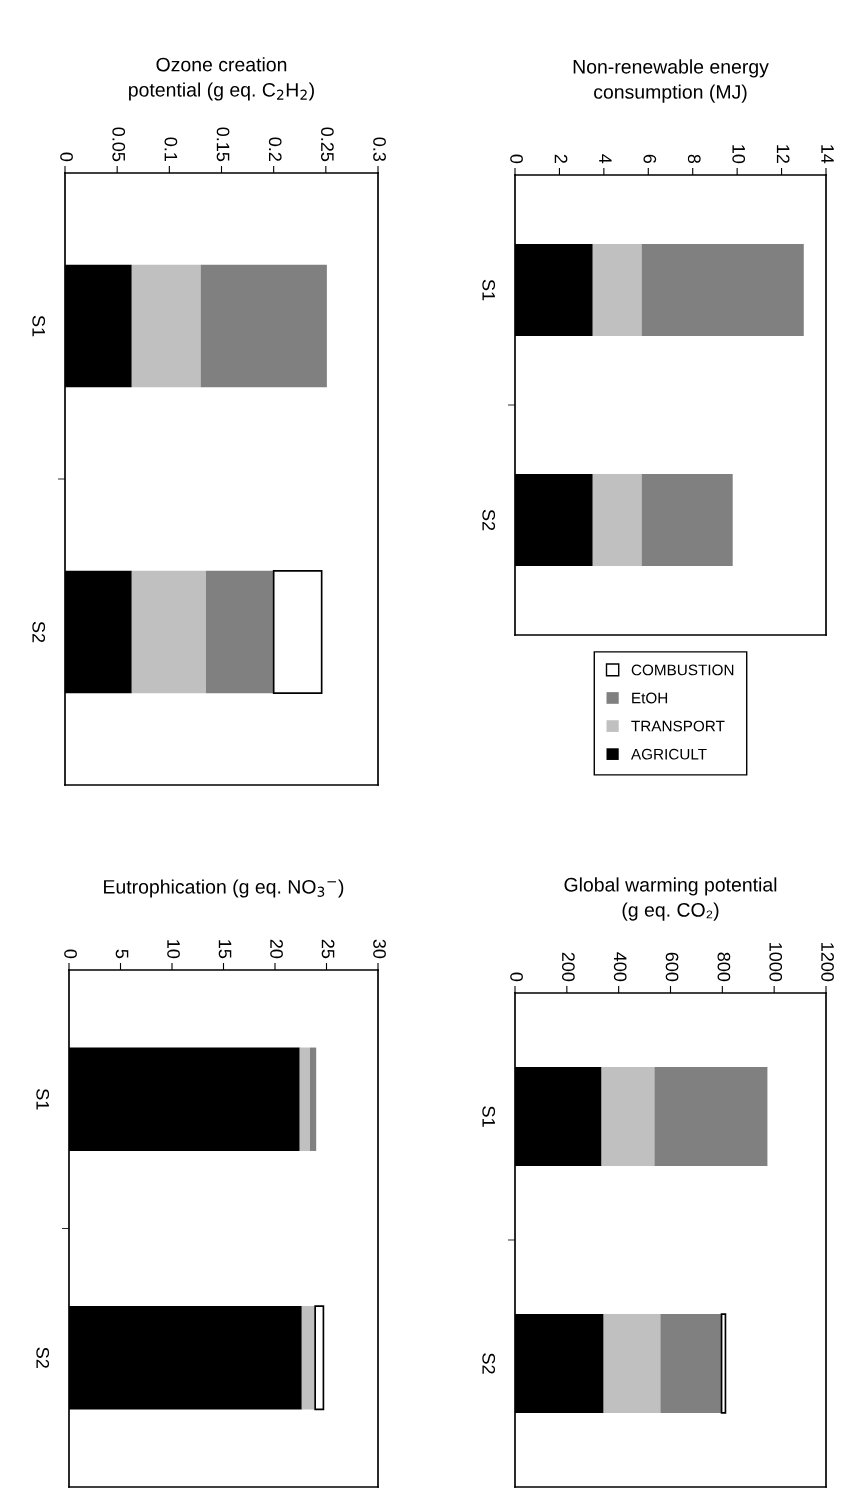  Describe the element at coordinates (678, 726) in the screenshot. I see `legend-label: TRANSPORT` at that location.